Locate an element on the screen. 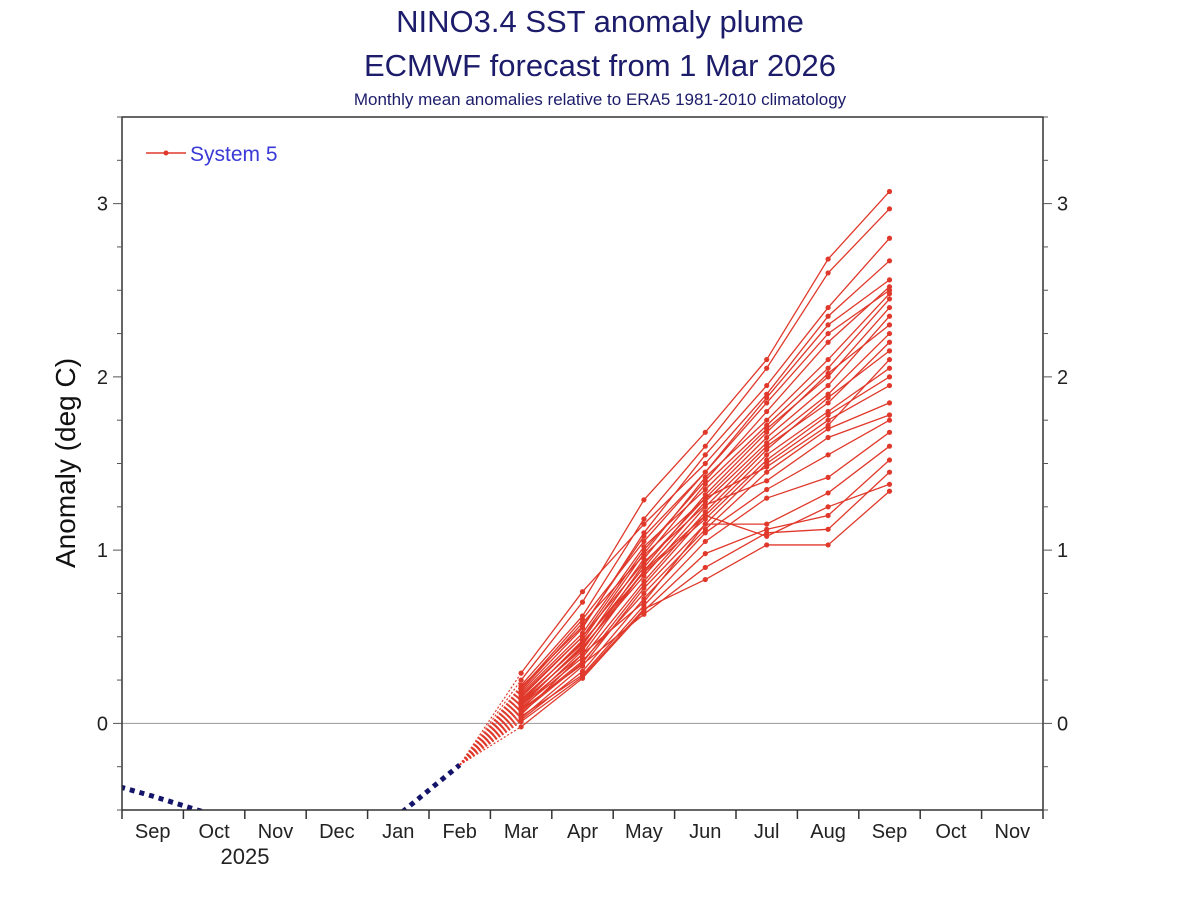 Image resolution: width=1200 pixels, height=915 pixels. legend-label: System 5 is located at coordinates (234, 154).